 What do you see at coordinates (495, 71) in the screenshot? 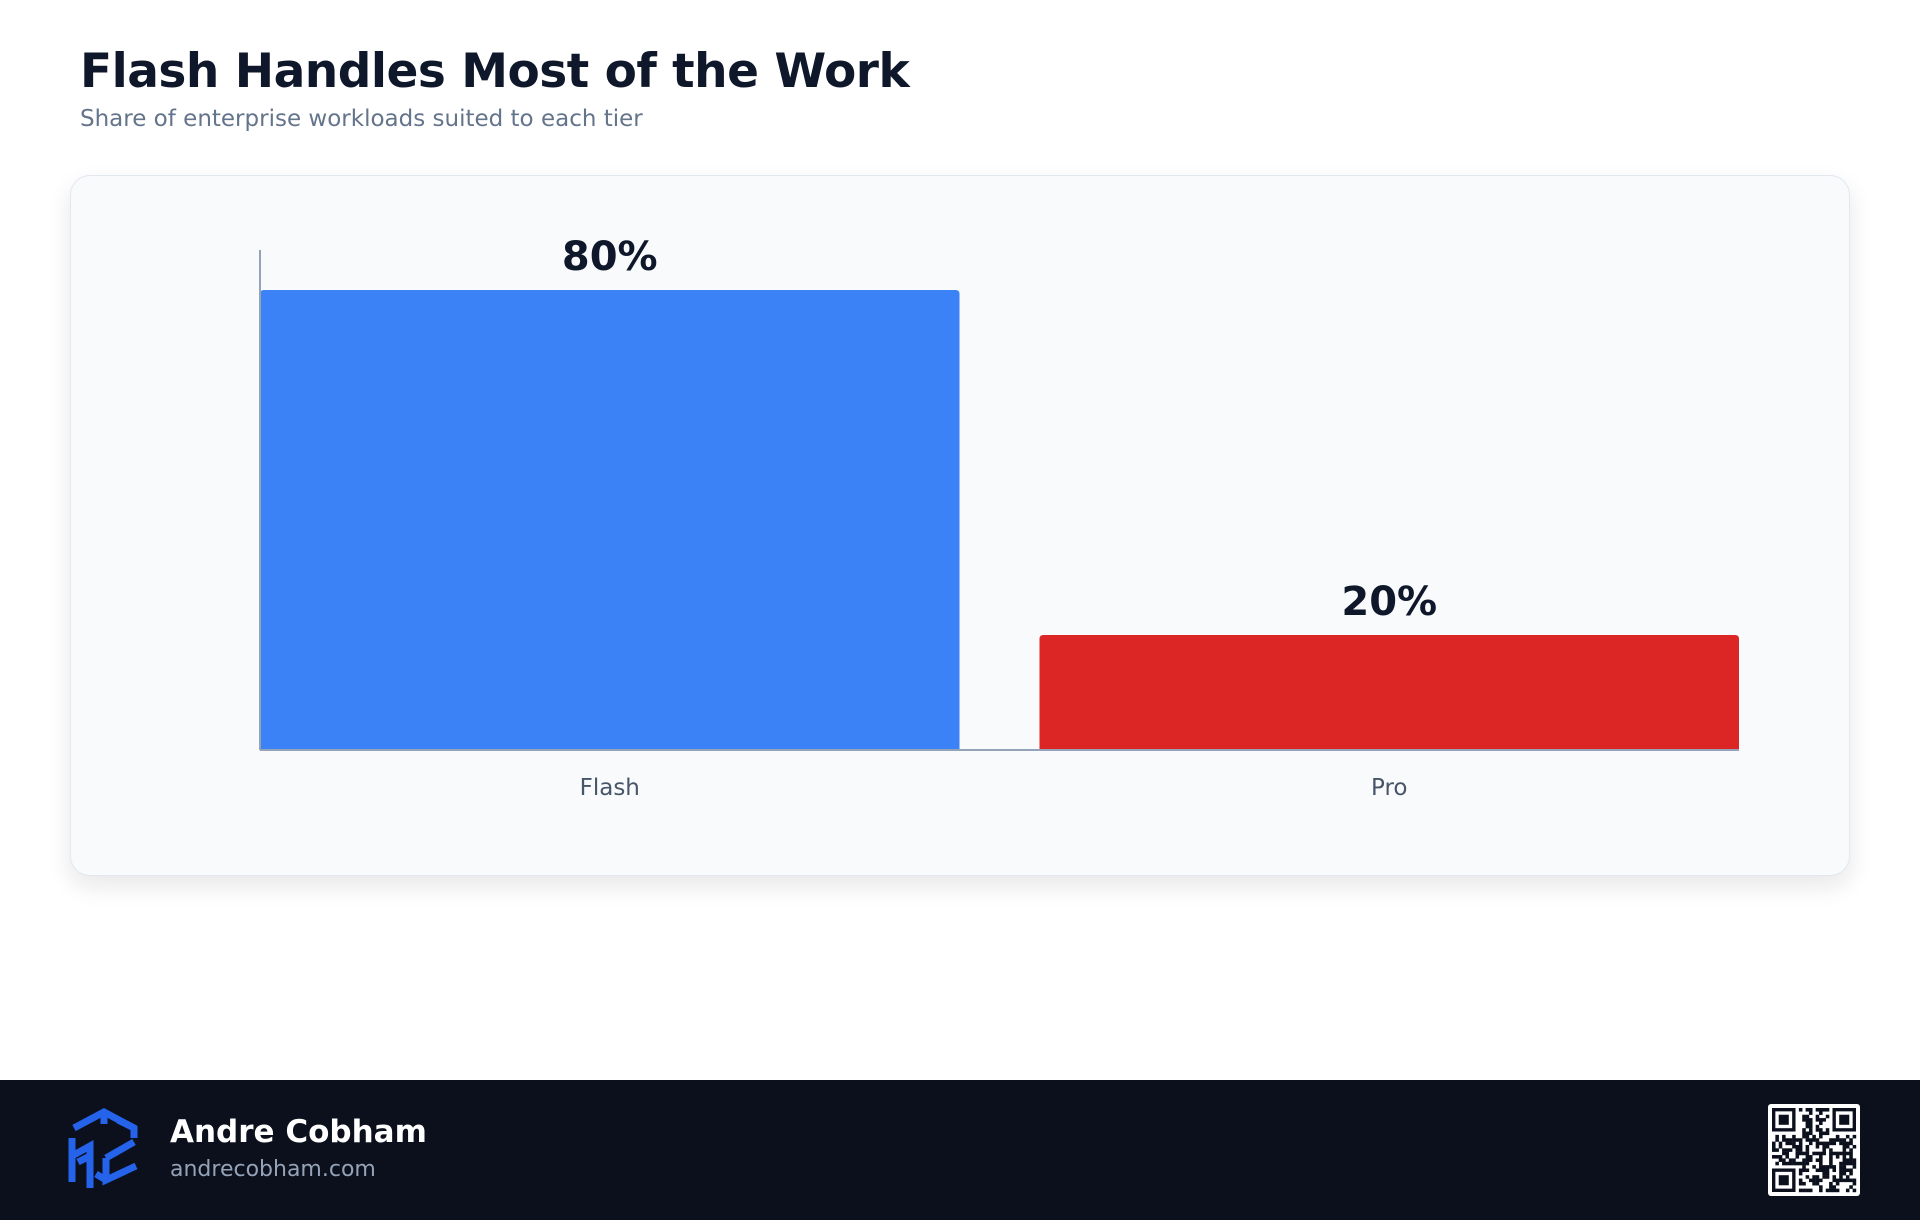
I see `chart-title: Flash Handles Most of the Work` at bounding box center [495, 71].